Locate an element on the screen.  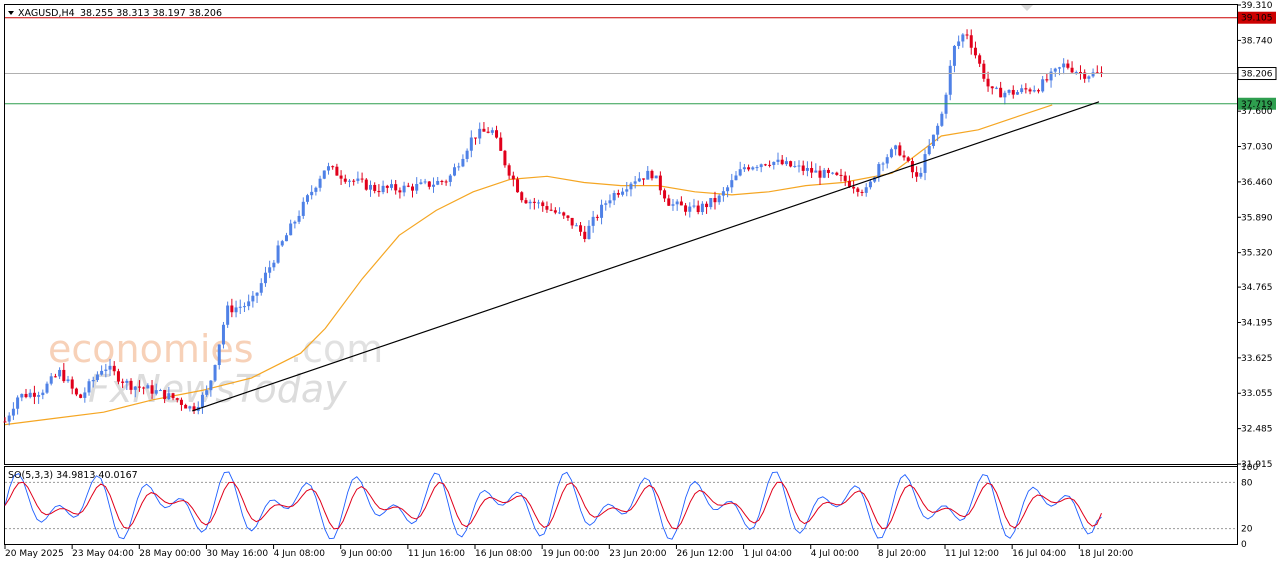
y-tick-label: 37.600 is located at coordinates (1257, 112).